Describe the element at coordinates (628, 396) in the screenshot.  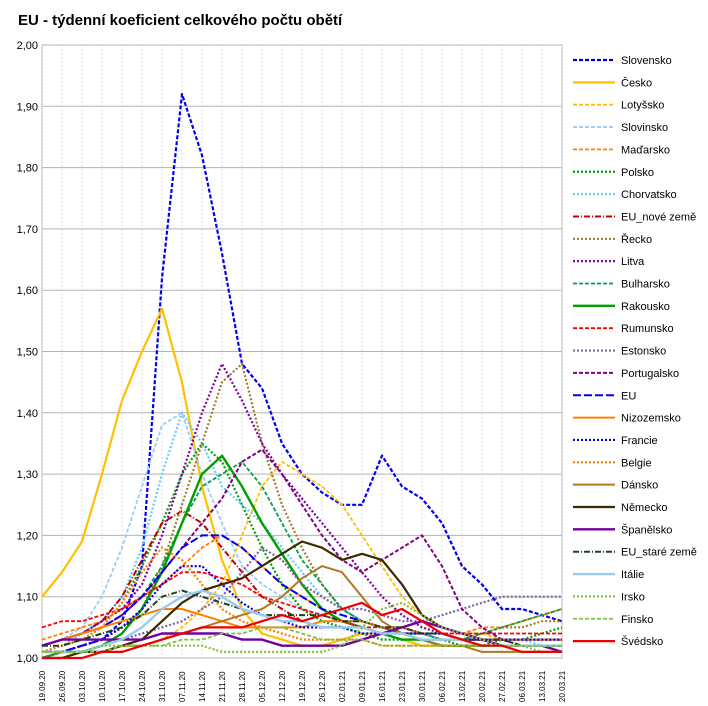
I see `legend-label: EU` at that location.